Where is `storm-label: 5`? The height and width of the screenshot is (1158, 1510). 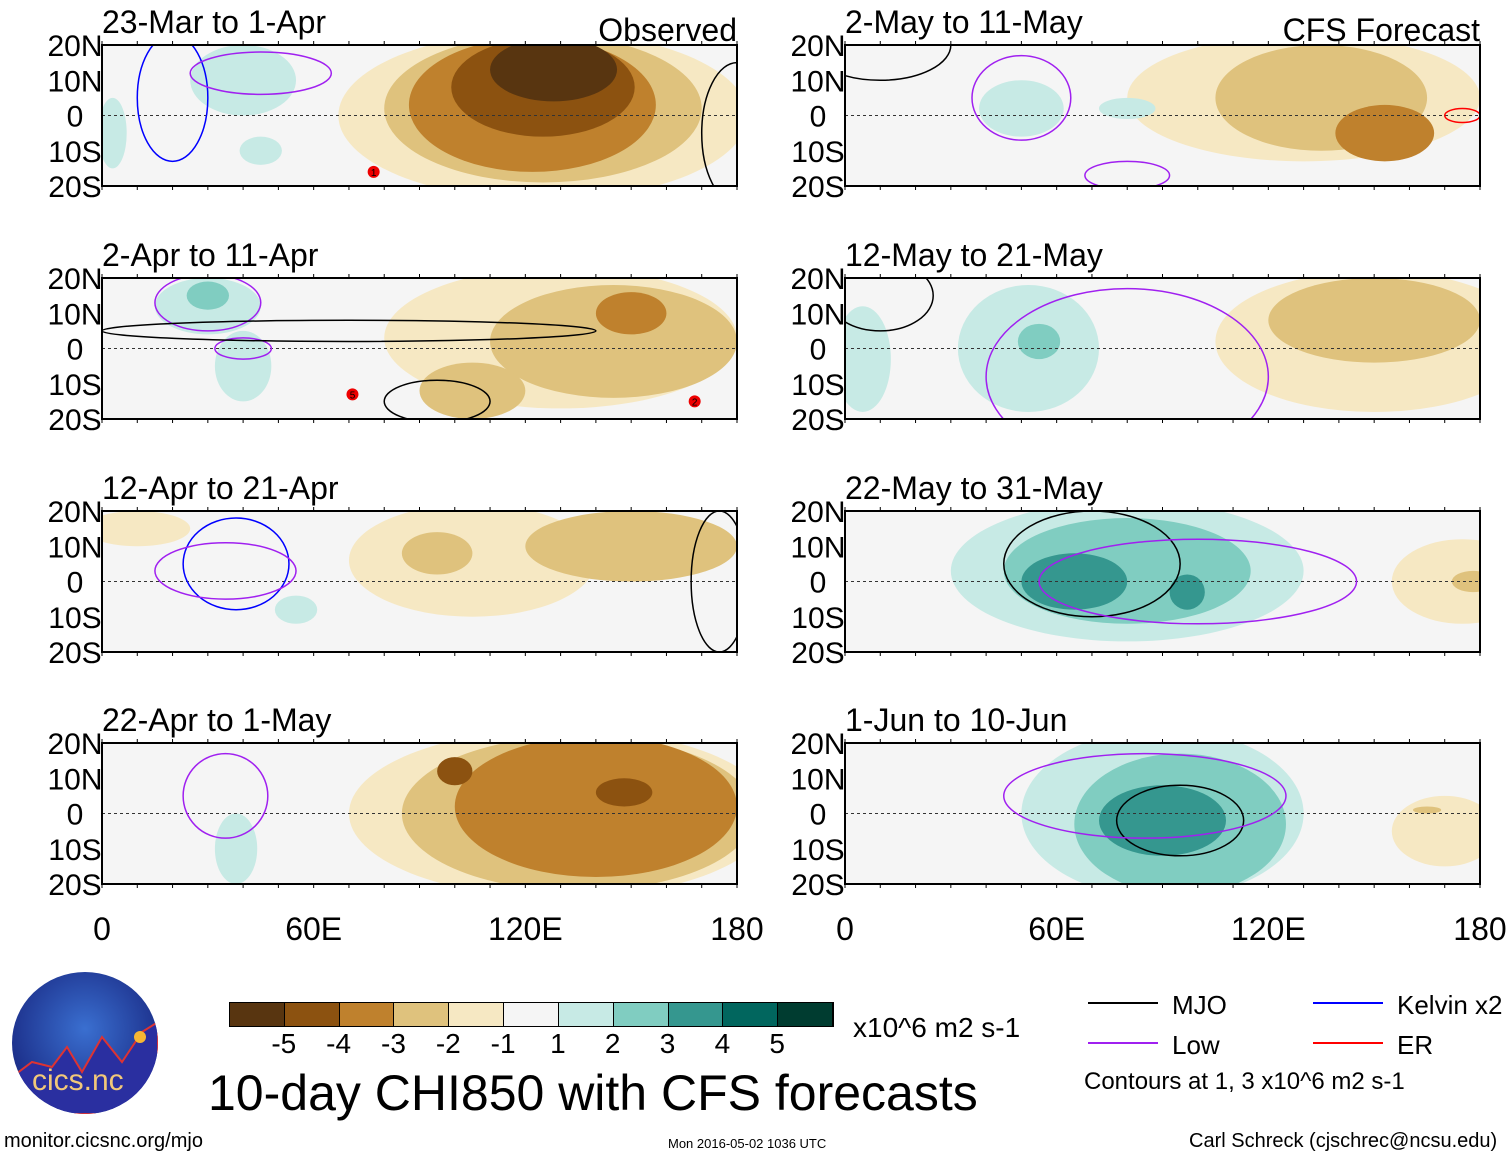
storm-label: 5 is located at coordinates (353, 395).